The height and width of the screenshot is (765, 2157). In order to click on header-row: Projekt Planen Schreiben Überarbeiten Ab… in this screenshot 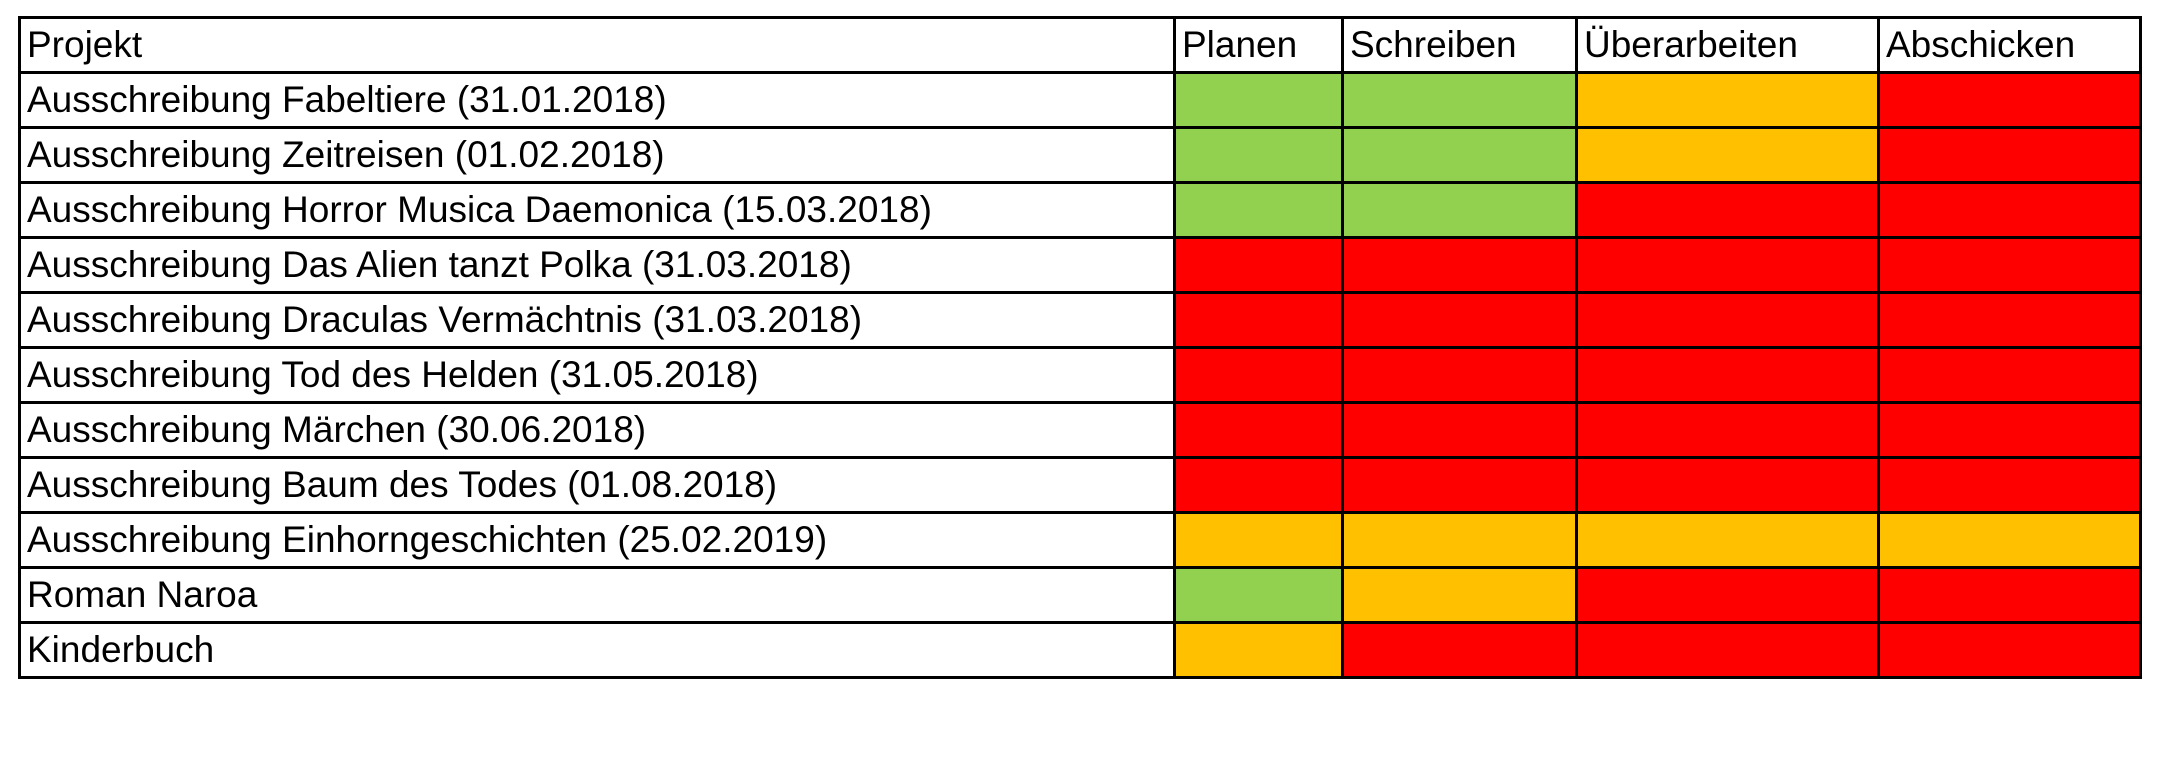, I will do `click(1080, 45)`.